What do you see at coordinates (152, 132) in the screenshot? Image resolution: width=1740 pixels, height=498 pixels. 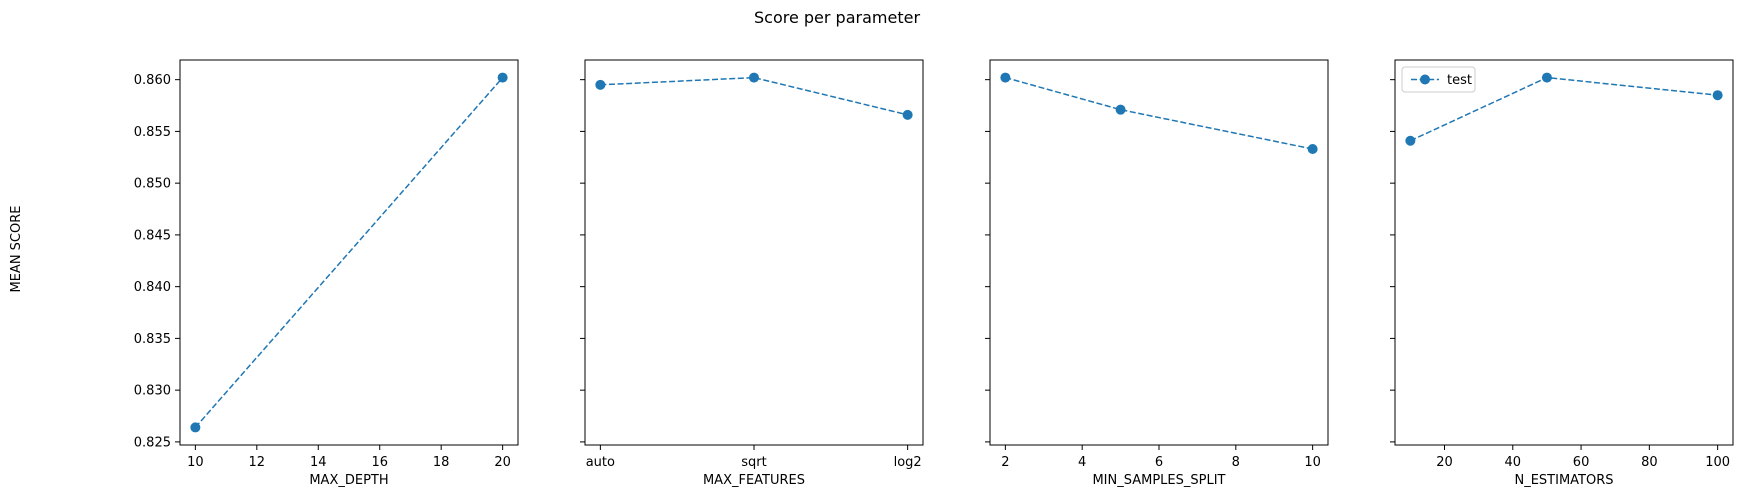 I see `y-tick-label: 0.855` at bounding box center [152, 132].